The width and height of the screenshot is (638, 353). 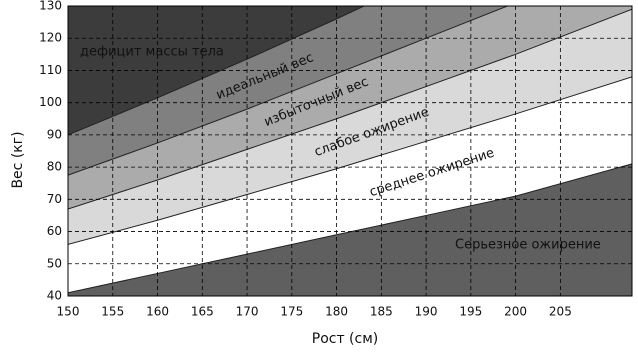 What do you see at coordinates (50, 70) in the screenshot?
I see `y-tick-label: 110` at bounding box center [50, 70].